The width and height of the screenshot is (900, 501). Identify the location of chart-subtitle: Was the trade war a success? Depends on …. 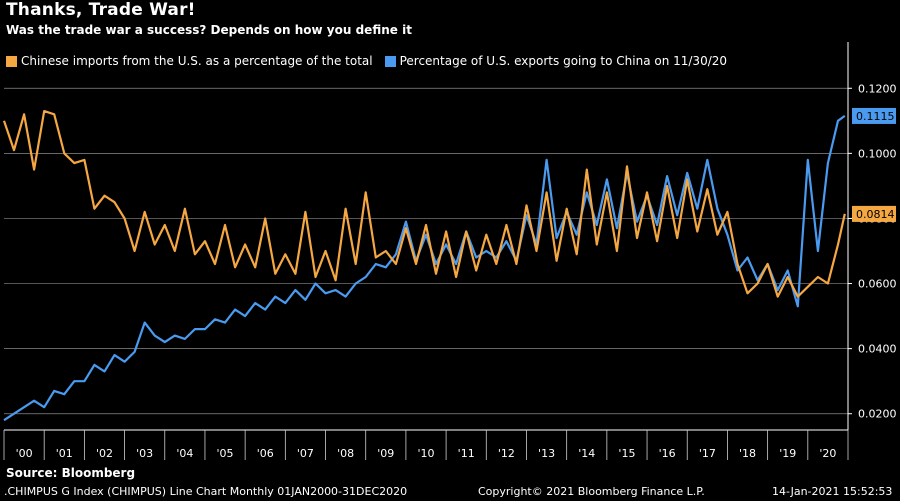
(209, 30).